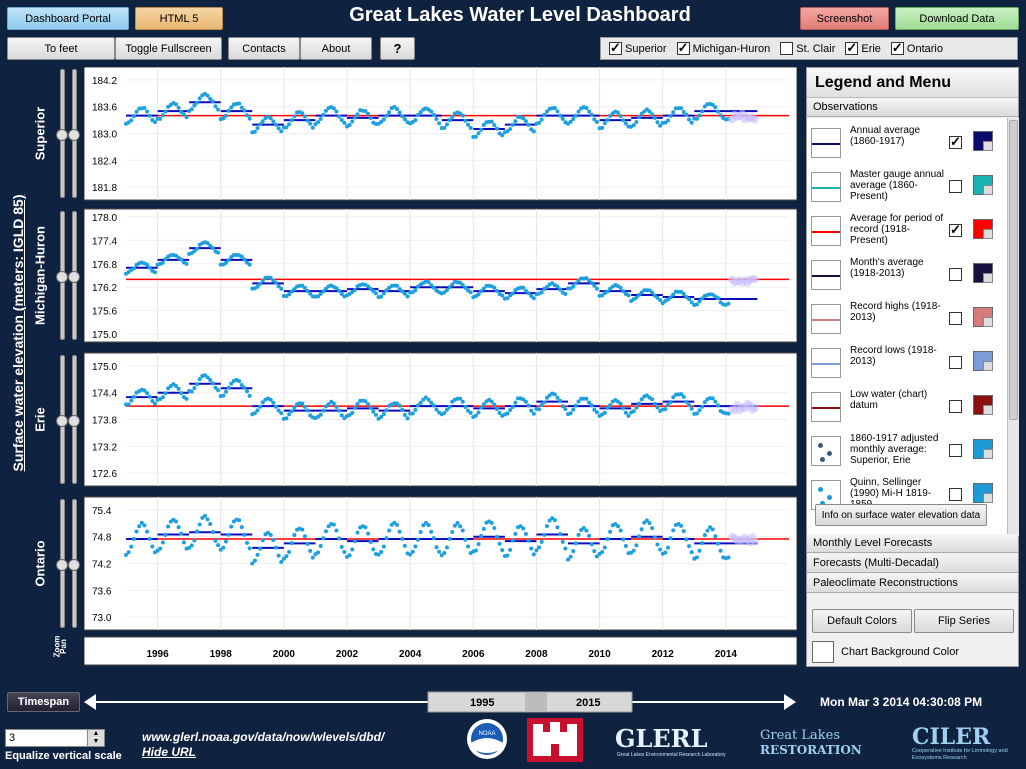 The image size is (1026, 769). Describe the element at coordinates (440, 702) in the screenshot. I see `timespan-slider: 1995 2015` at that location.